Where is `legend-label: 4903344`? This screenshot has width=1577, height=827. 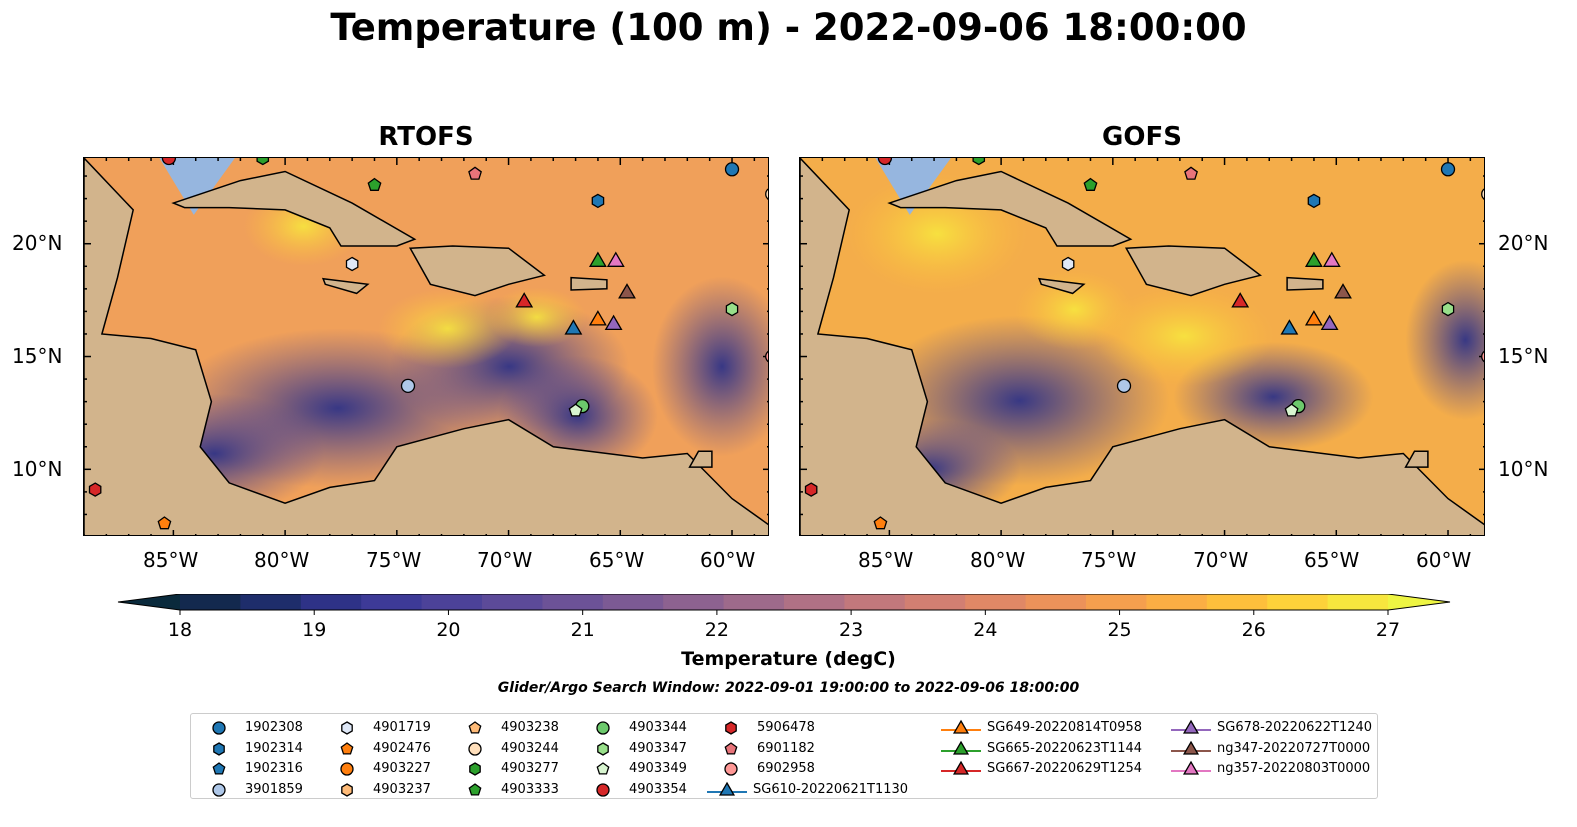 legend-label: 4903344 is located at coordinates (658, 727).